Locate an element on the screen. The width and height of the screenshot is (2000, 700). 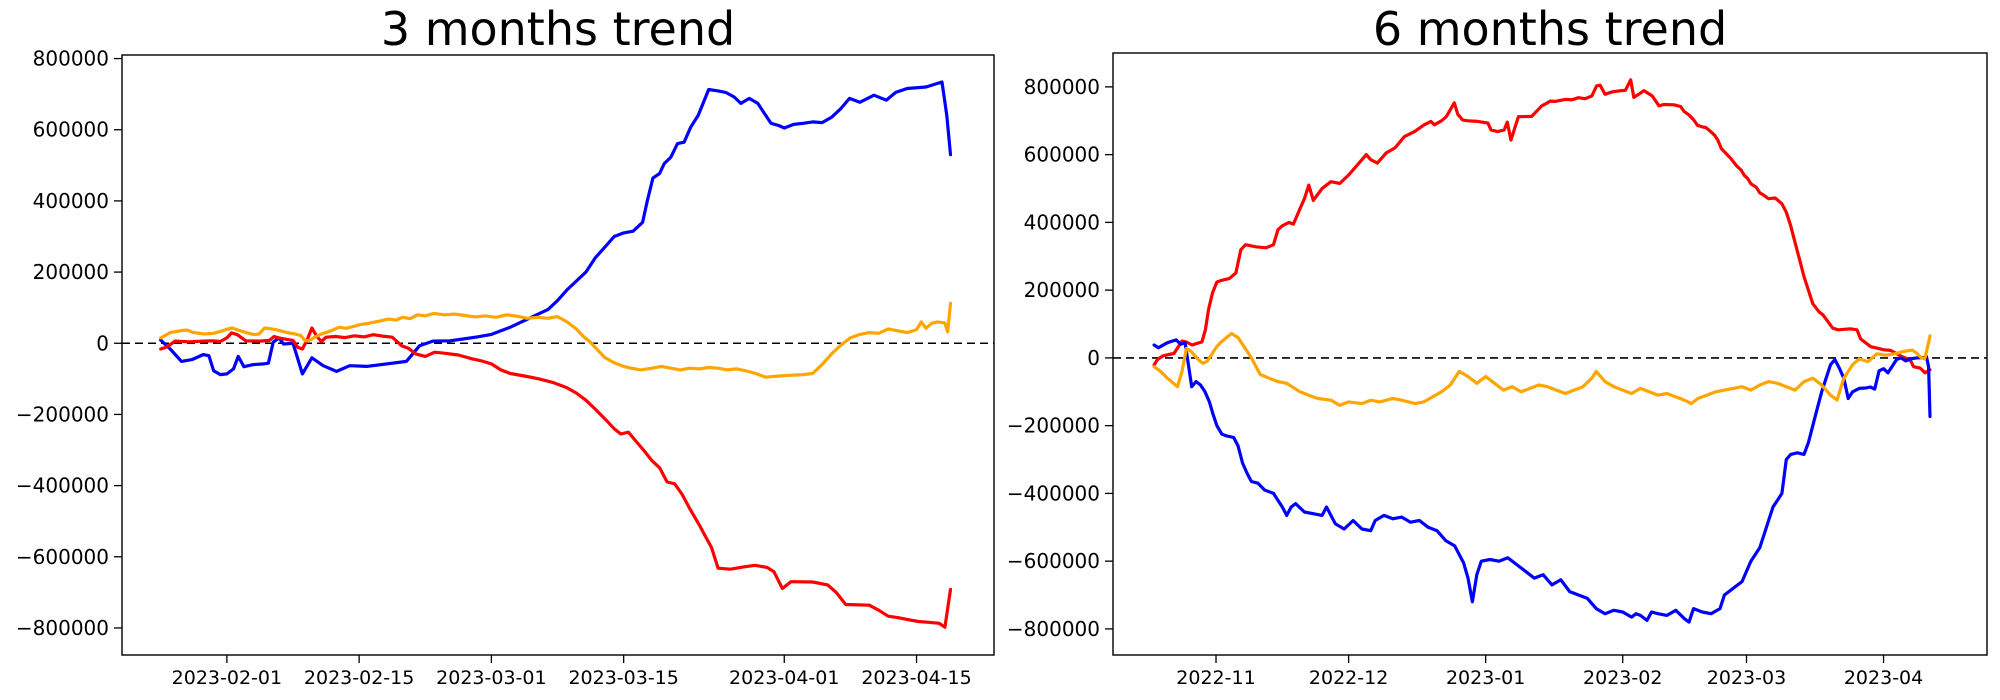
x-tick-label: 2023-04-01 is located at coordinates (784, 678).